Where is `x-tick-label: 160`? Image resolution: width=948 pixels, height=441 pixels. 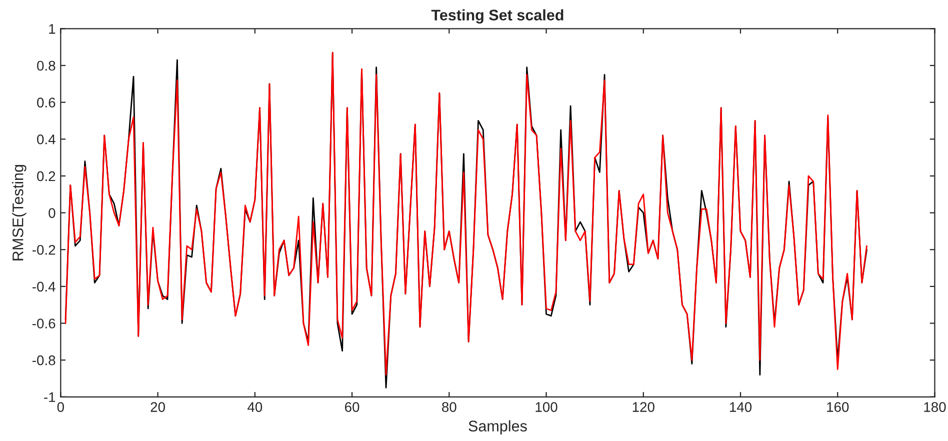
x-tick-label: 160 is located at coordinates (838, 407).